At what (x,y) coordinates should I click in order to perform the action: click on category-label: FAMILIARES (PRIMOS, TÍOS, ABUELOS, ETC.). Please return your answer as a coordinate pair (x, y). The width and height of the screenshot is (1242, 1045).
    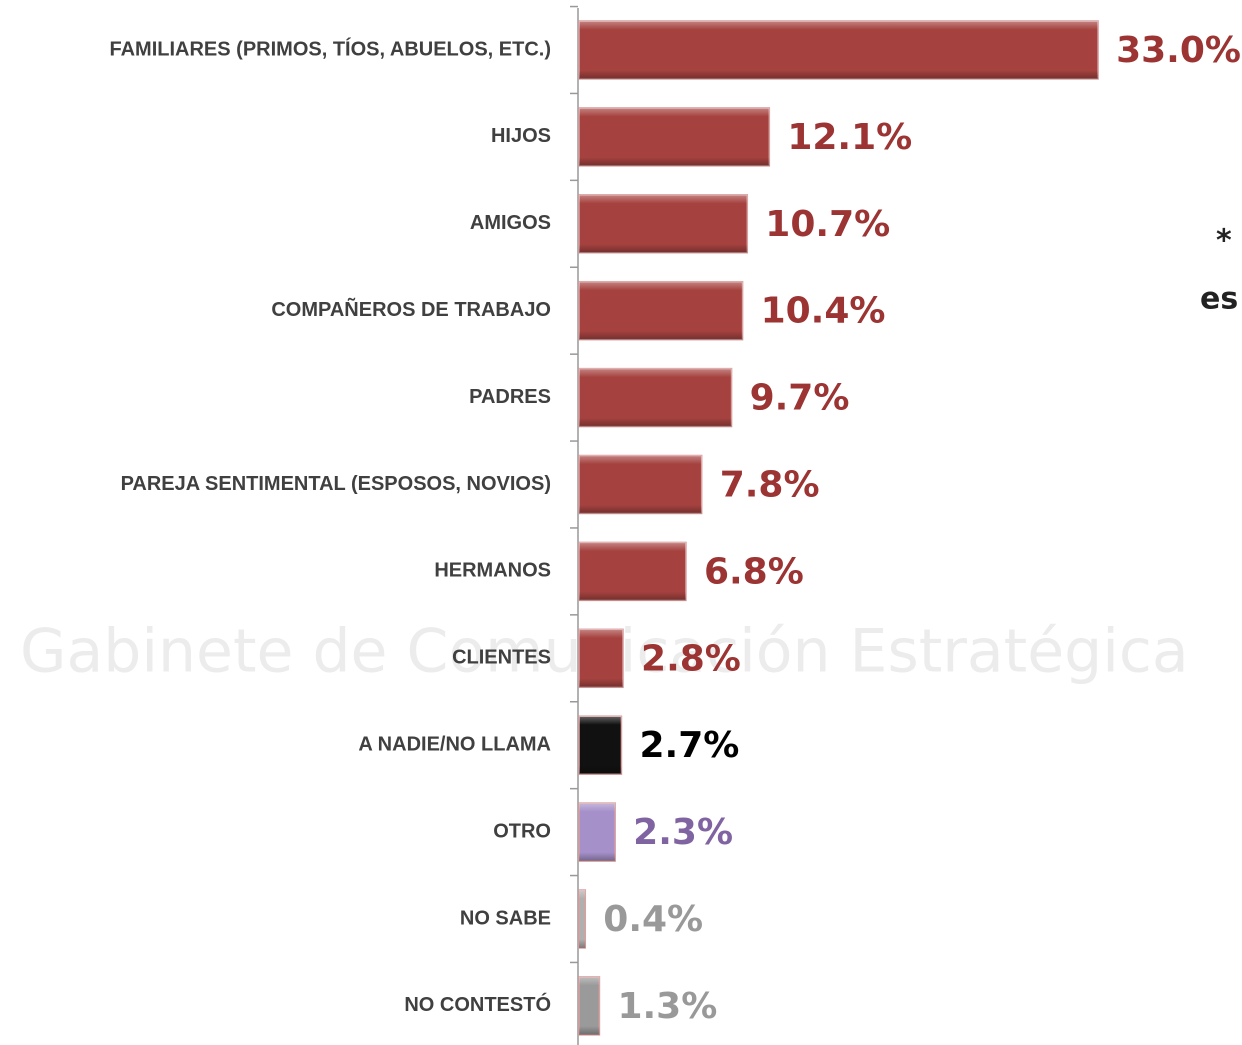
    Looking at the image, I should click on (331, 48).